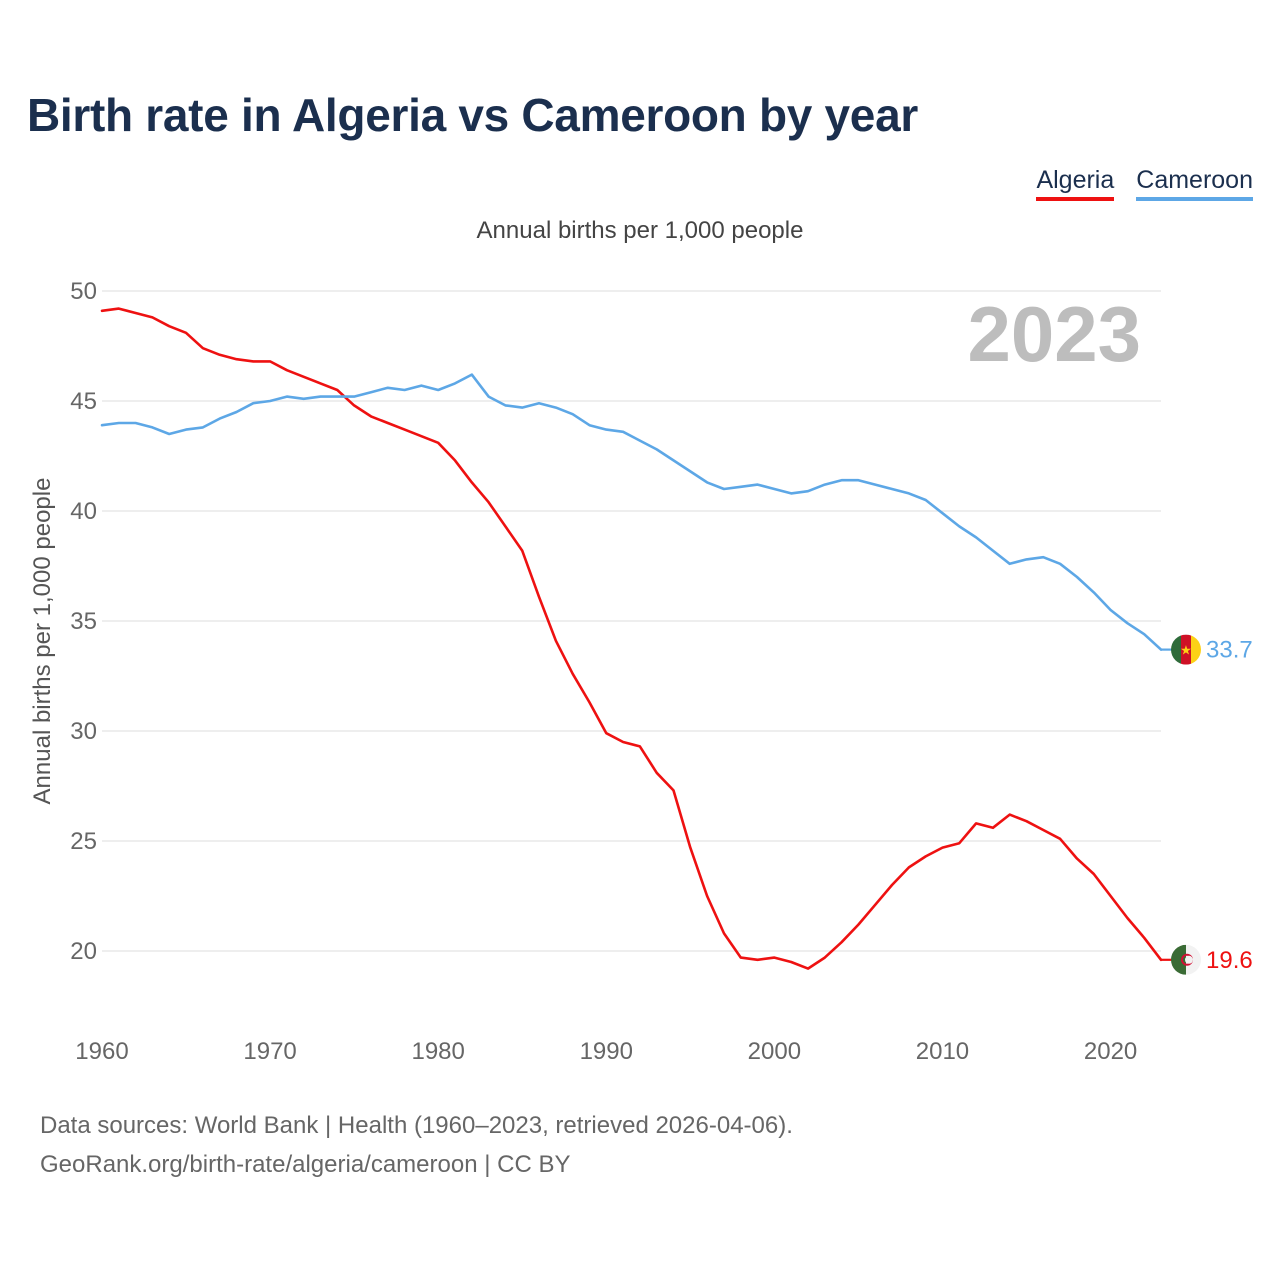 The height and width of the screenshot is (1280, 1280). What do you see at coordinates (83, 291) in the screenshot?
I see `y-tick-label: 50` at bounding box center [83, 291].